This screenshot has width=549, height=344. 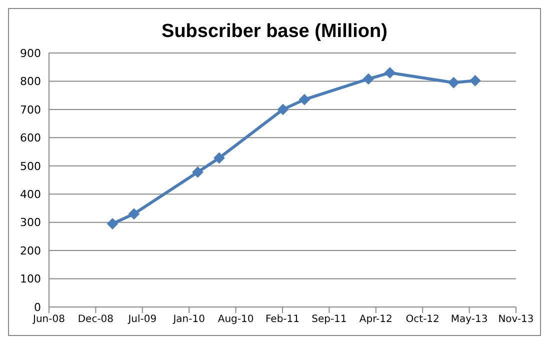 I want to click on y-tick-label: 600, so click(x=30, y=138).